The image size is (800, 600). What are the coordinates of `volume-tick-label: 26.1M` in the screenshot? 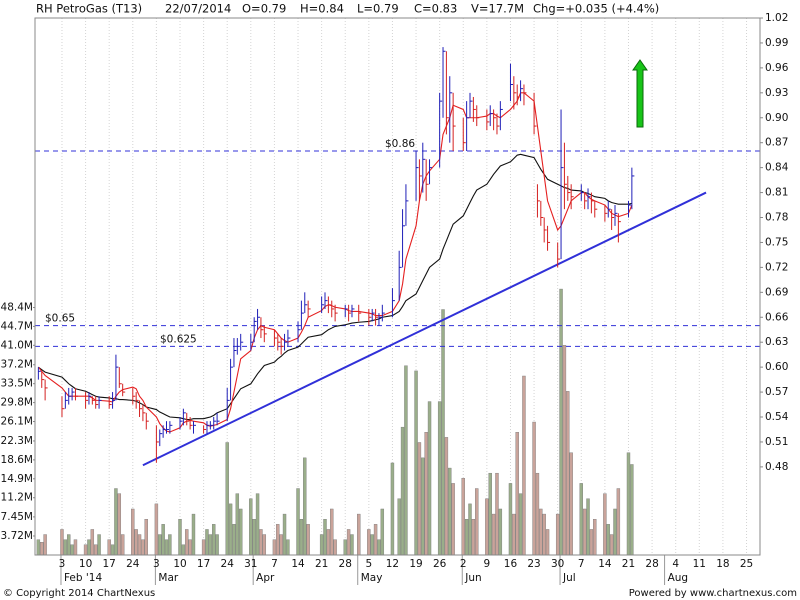 It's located at (17, 422).